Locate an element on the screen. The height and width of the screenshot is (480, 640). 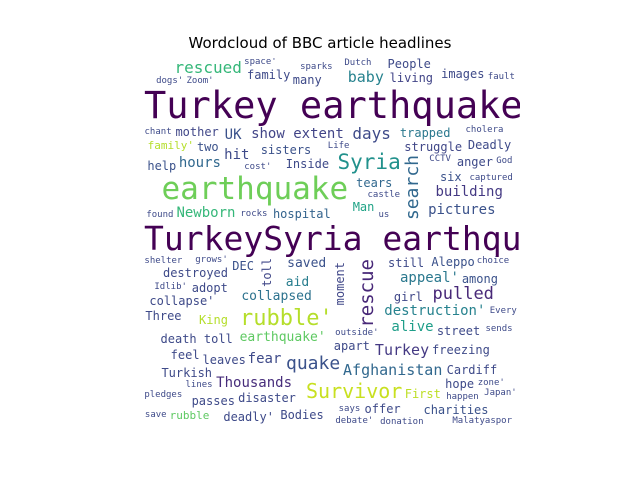
word-58: many is located at coordinates (307, 79).